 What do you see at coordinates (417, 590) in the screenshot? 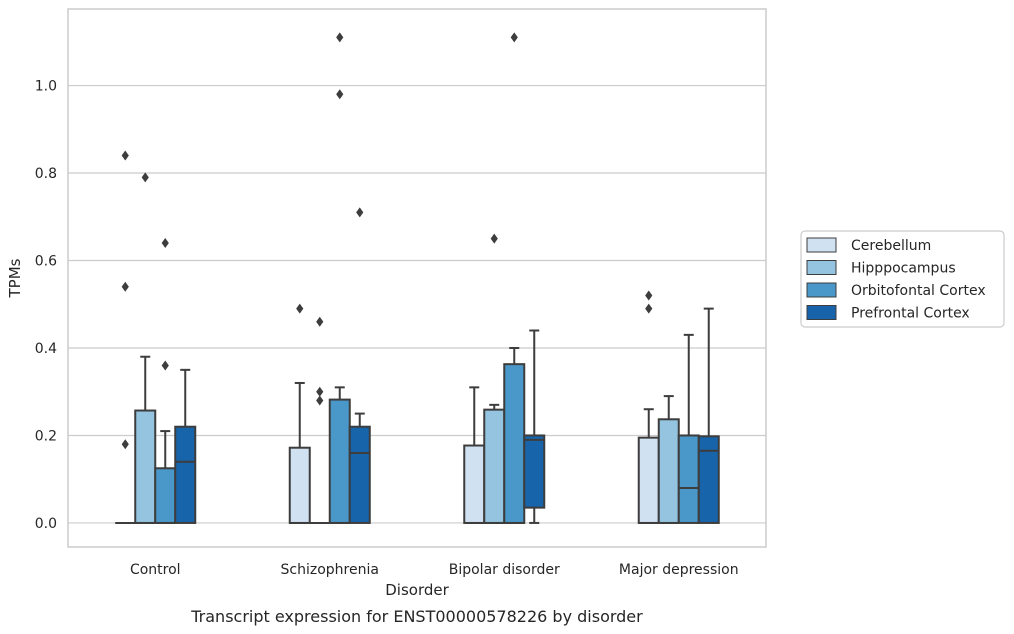
I see `x-axis-label: Disorder` at bounding box center [417, 590].